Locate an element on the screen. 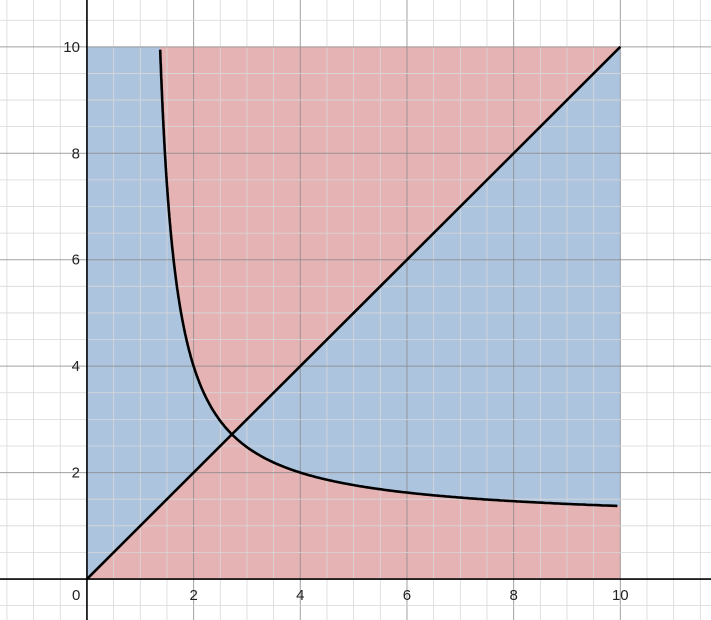 The width and height of the screenshot is (711, 620). x-tick-label: 4 is located at coordinates (300, 595).